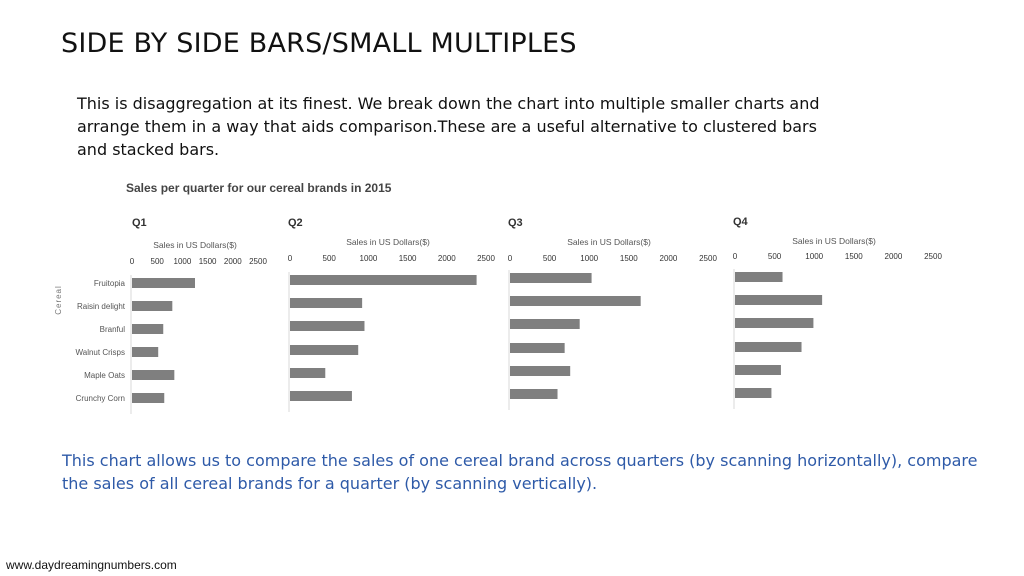 The width and height of the screenshot is (1024, 576). What do you see at coordinates (515, 223) in the screenshot?
I see `panel-title: Q3` at bounding box center [515, 223].